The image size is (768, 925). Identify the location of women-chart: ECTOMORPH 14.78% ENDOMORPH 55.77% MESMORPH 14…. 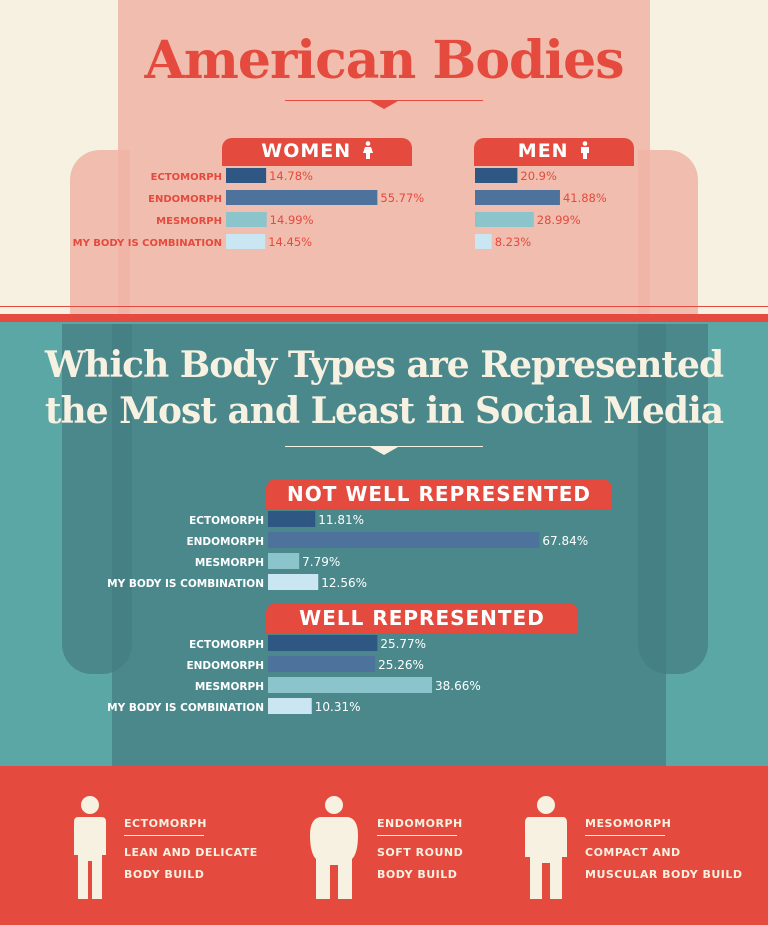
(248, 208).